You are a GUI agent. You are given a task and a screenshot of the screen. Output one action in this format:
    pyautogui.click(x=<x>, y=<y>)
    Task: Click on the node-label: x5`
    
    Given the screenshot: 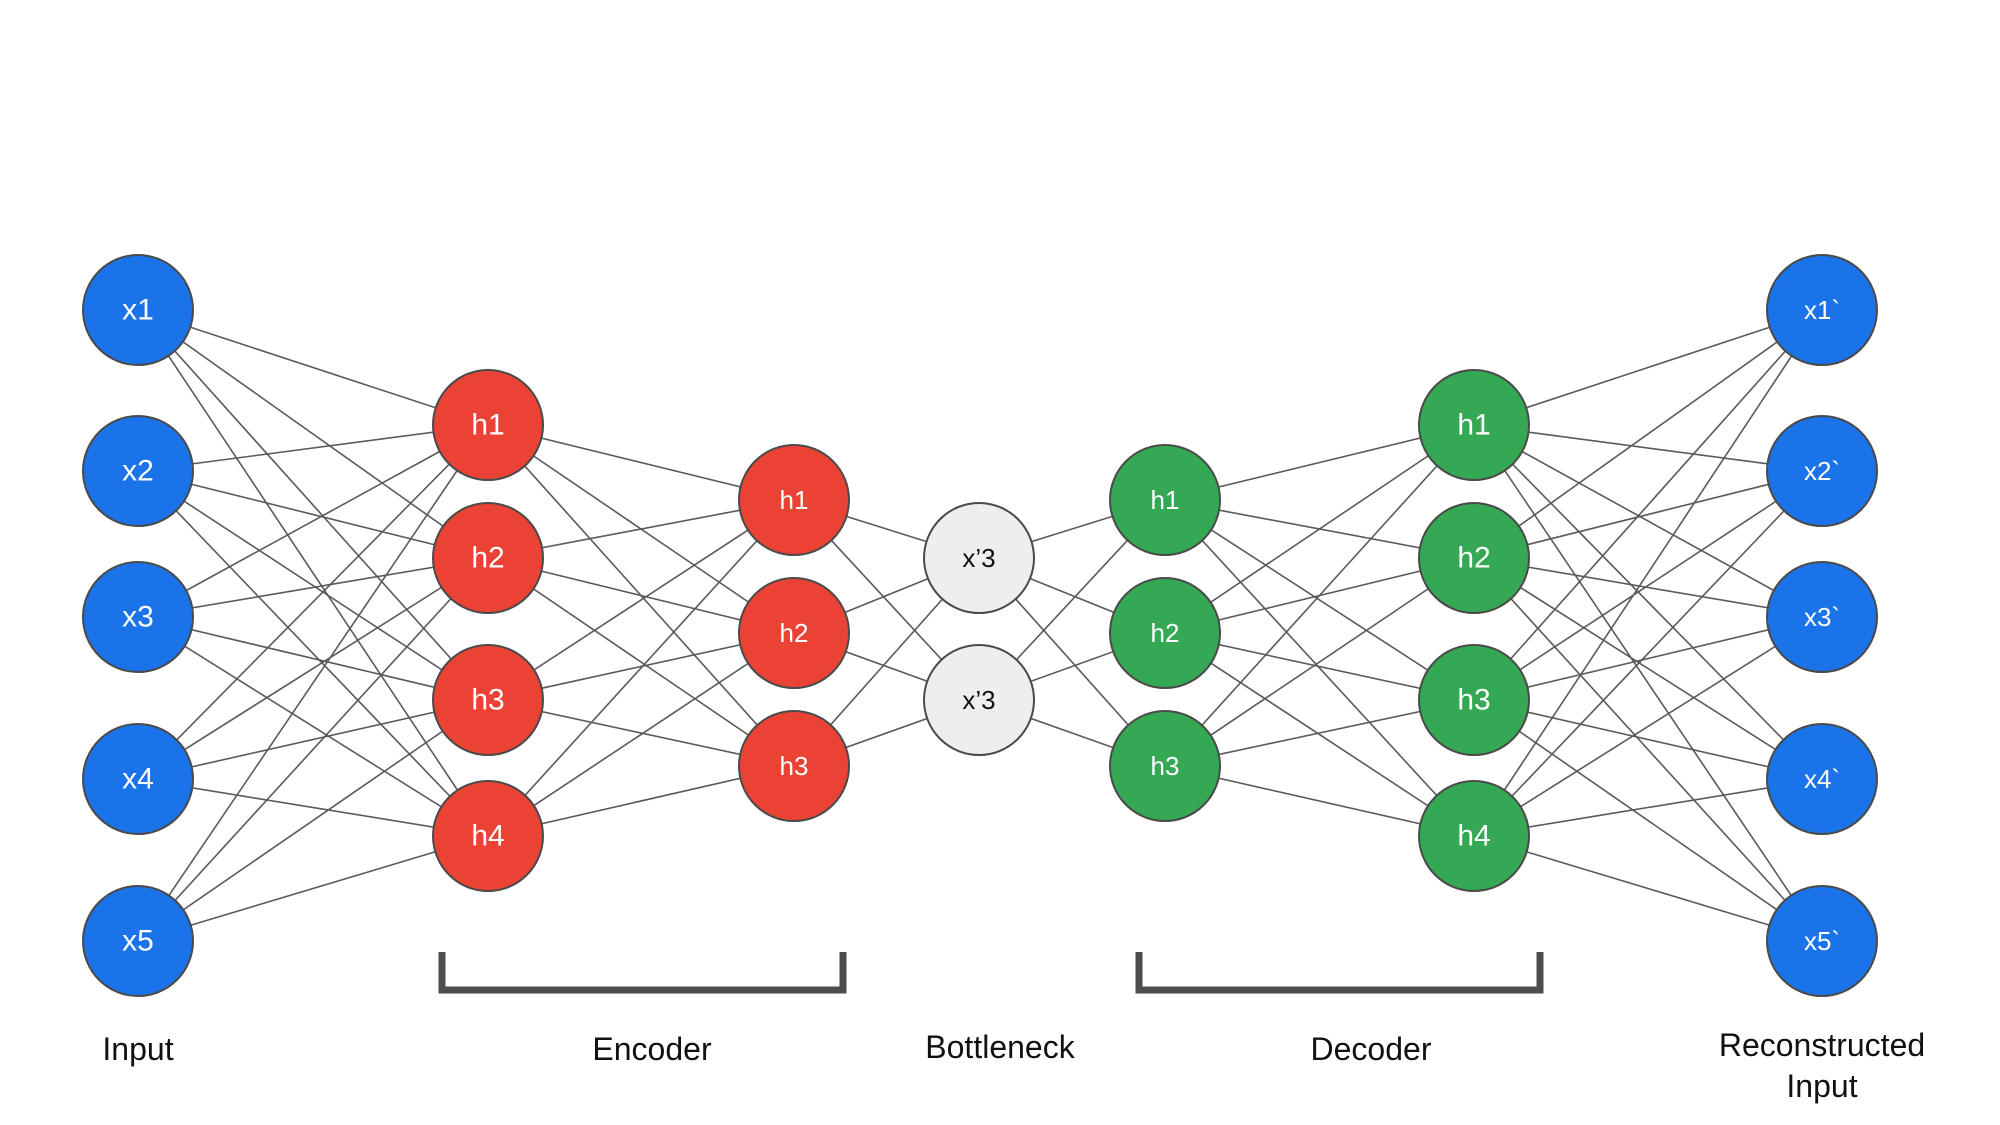 What is the action you would take?
    pyautogui.click(x=1822, y=941)
    